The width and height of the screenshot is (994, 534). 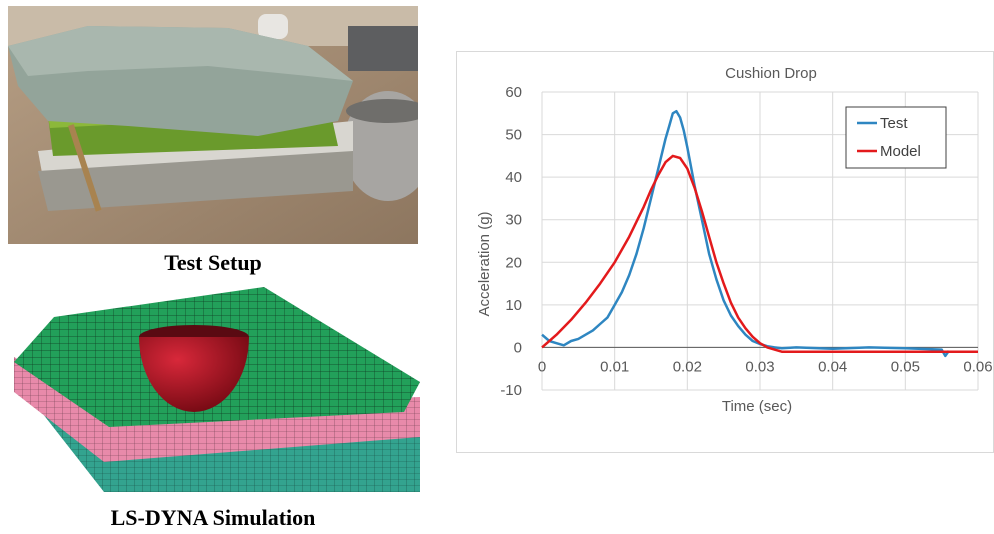 I want to click on y-tick-label: 50, so click(x=513, y=135).